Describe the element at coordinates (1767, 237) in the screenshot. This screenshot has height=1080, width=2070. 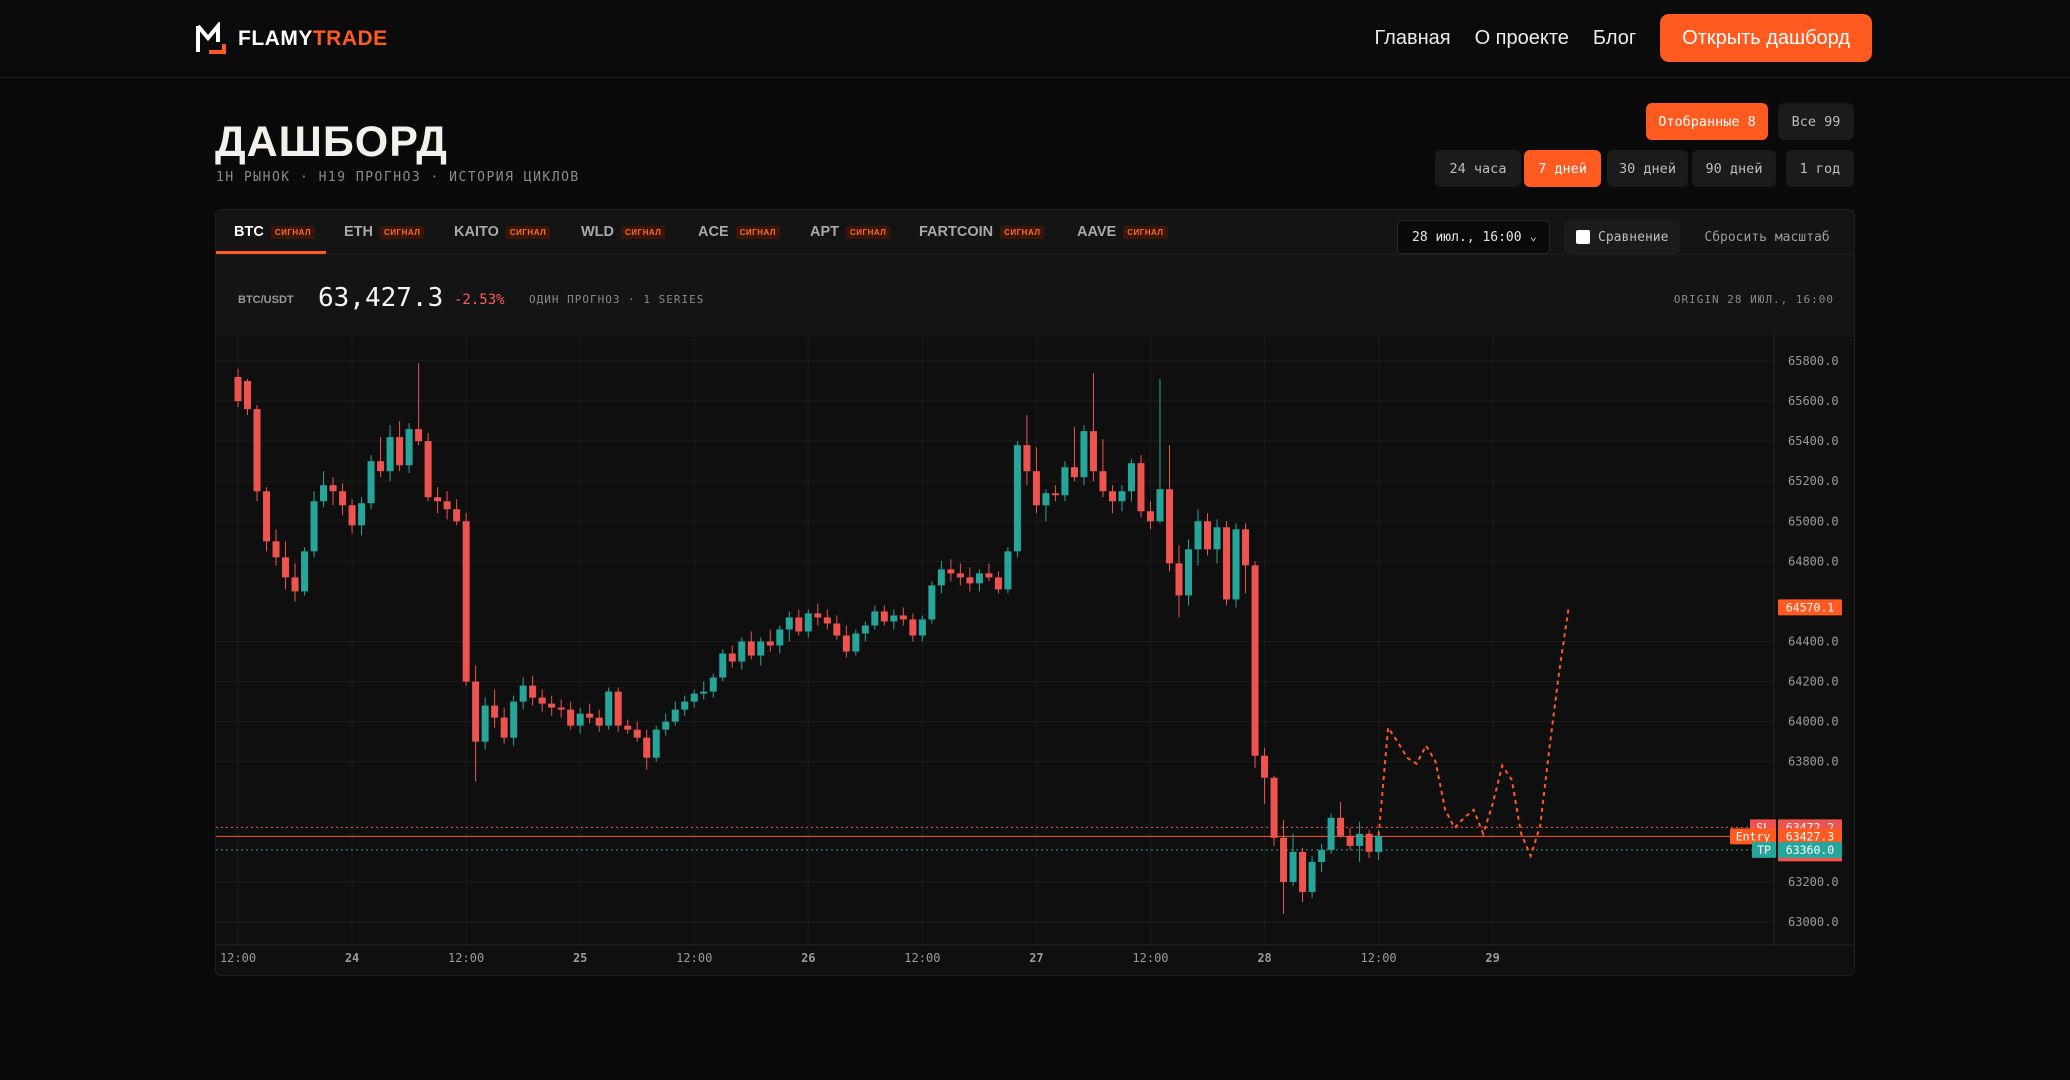
I see `reset-zoom-button: Сбросить масштаб` at that location.